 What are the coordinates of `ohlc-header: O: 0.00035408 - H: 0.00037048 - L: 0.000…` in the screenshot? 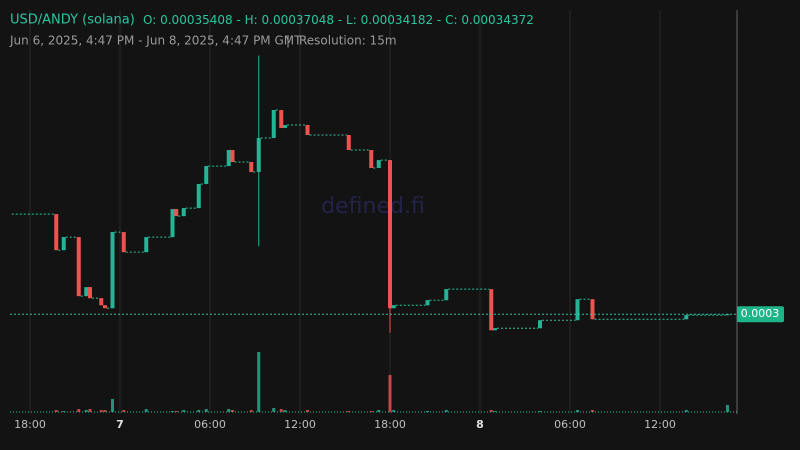 It's located at (338, 20).